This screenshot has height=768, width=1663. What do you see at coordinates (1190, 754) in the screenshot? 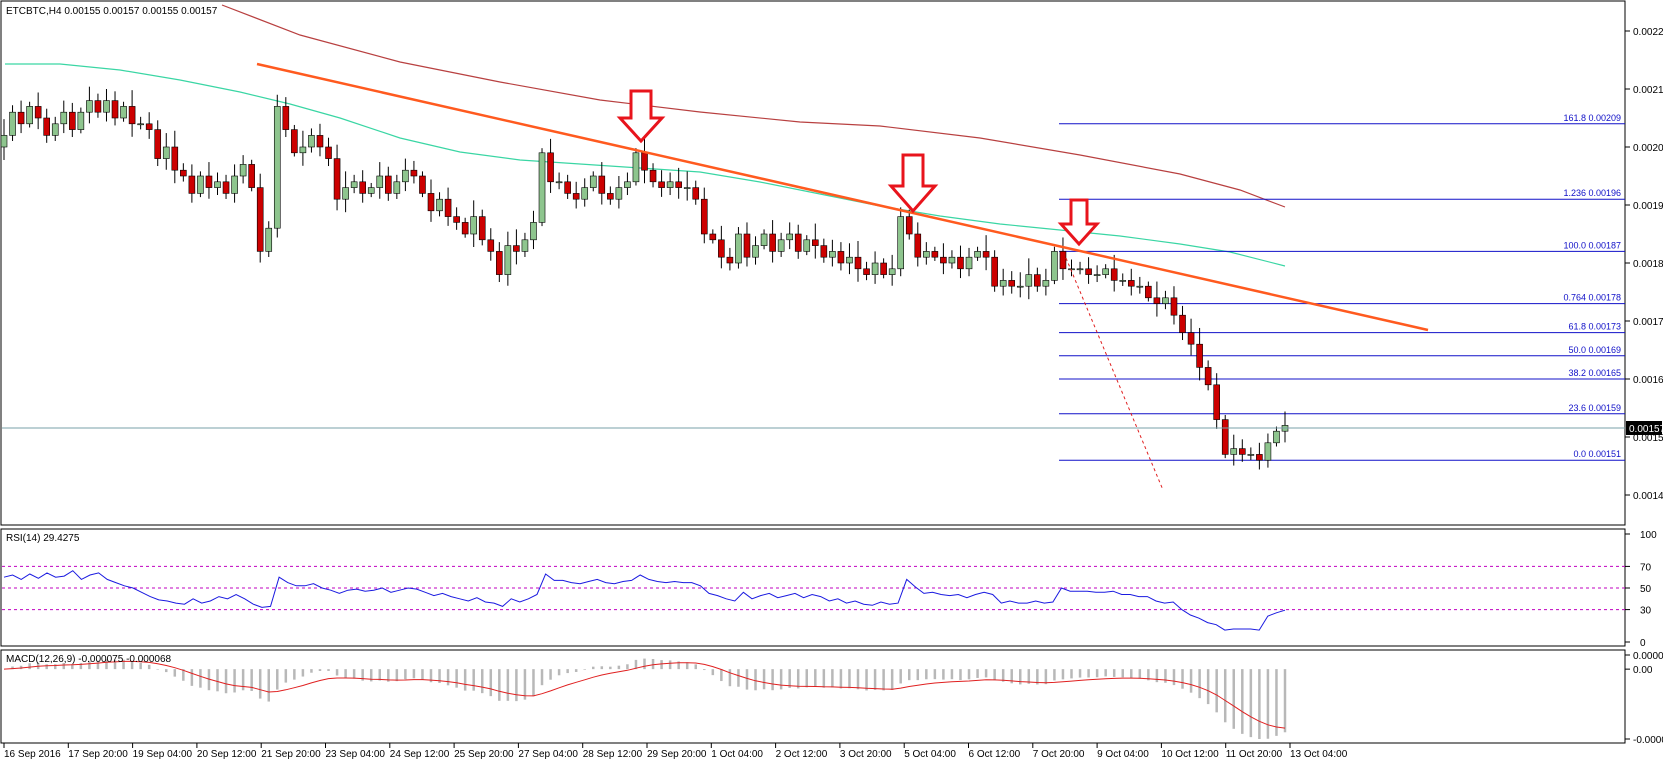
I see `time-tick-label: 10 Oct 12:00` at bounding box center [1190, 754].